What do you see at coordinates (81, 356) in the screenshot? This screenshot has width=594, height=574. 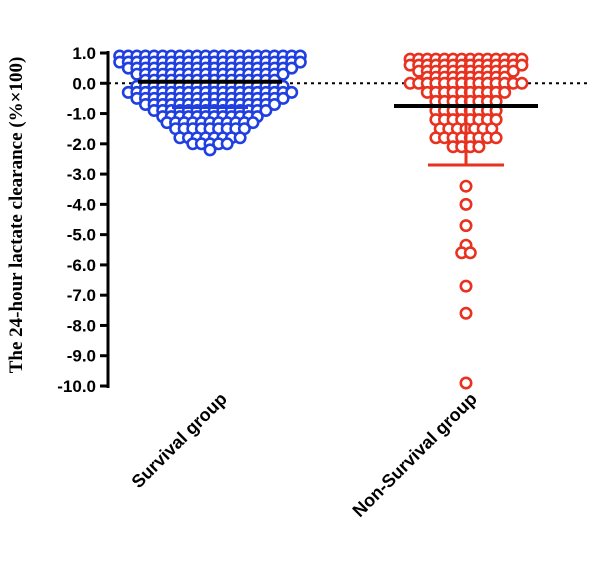 I see `y-tick-label: -9.0` at bounding box center [81, 356].